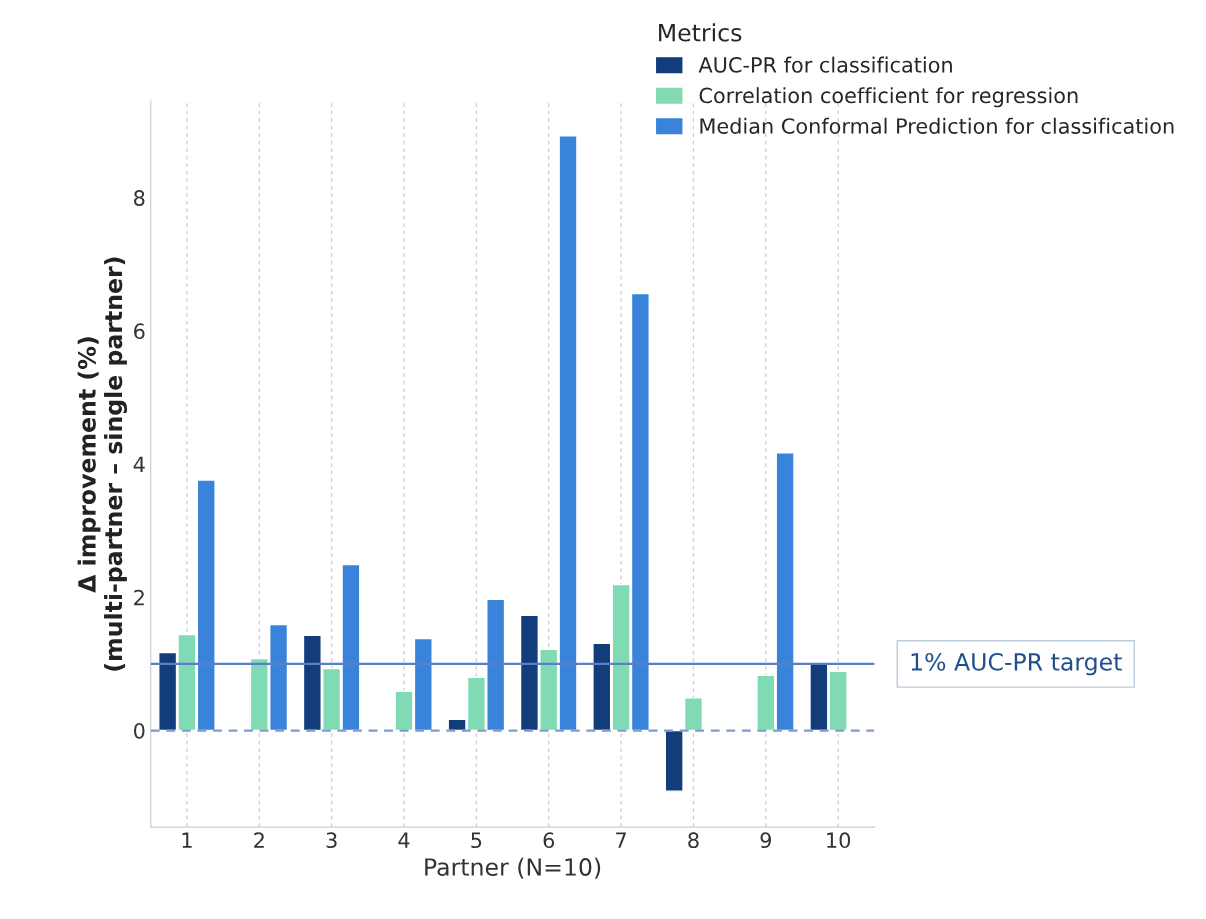  Describe the element at coordinates (139, 331) in the screenshot. I see `y-tick-label: 6` at that location.